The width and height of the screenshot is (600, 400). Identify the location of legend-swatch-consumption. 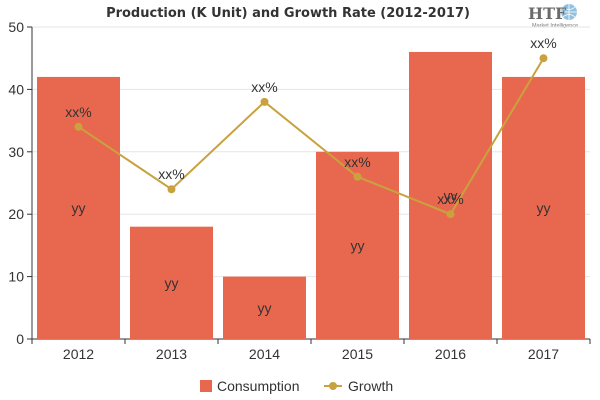
(206, 386).